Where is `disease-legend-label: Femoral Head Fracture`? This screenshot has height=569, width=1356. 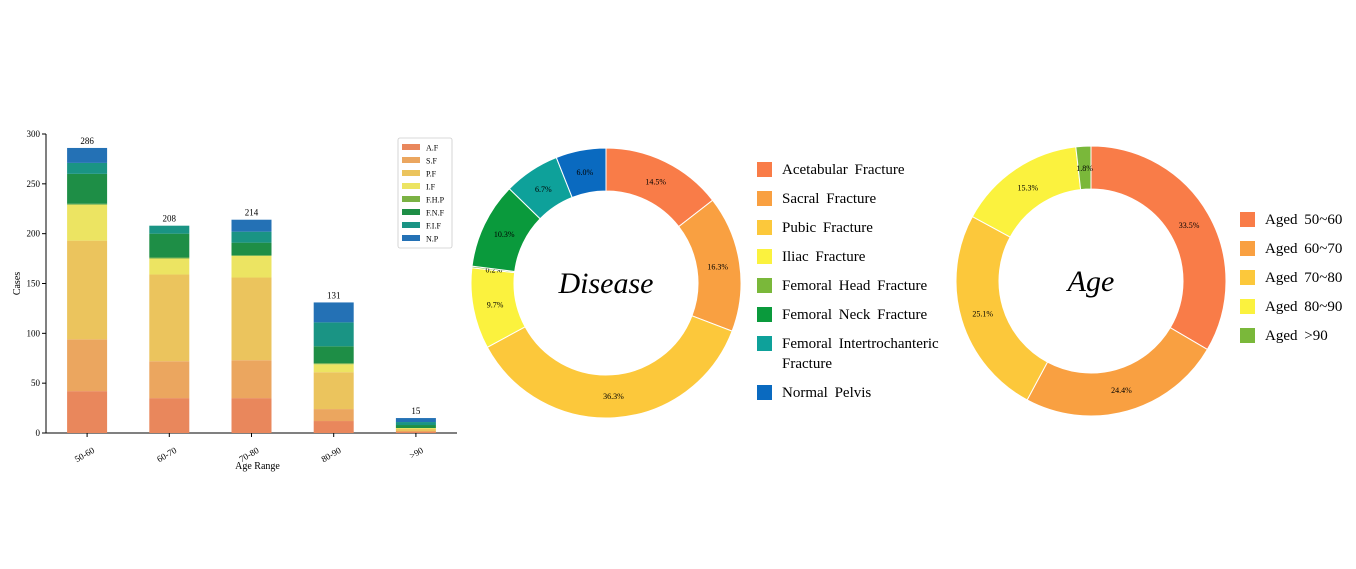 disease-legend-label: Femoral Head Fracture is located at coordinates (854, 286).